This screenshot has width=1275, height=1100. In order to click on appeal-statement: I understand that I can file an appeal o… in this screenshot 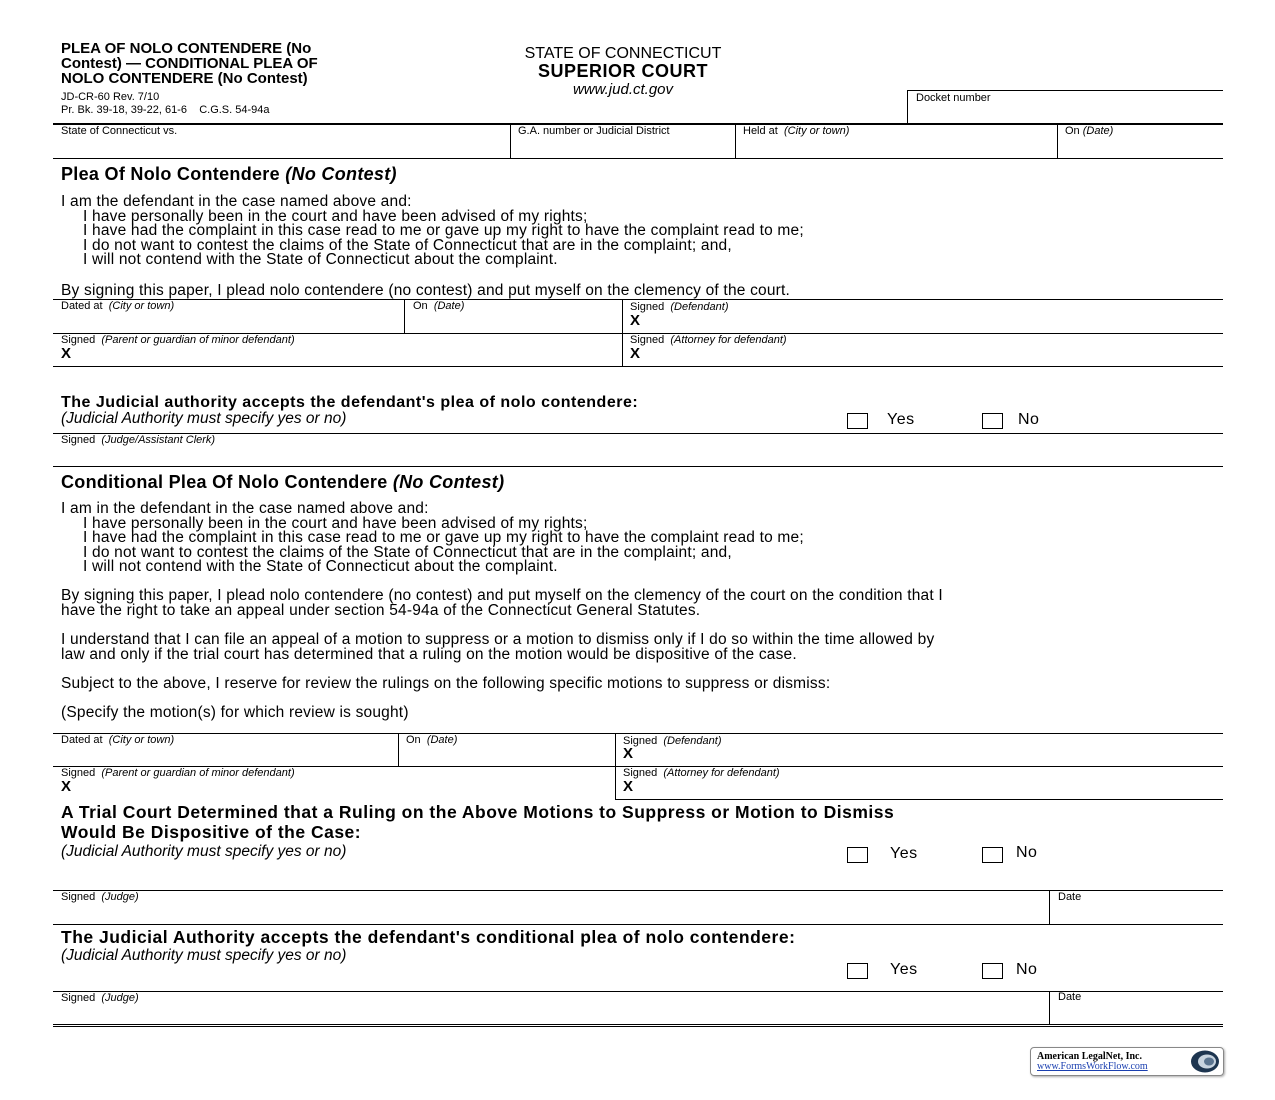, I will do `click(498, 647)`.